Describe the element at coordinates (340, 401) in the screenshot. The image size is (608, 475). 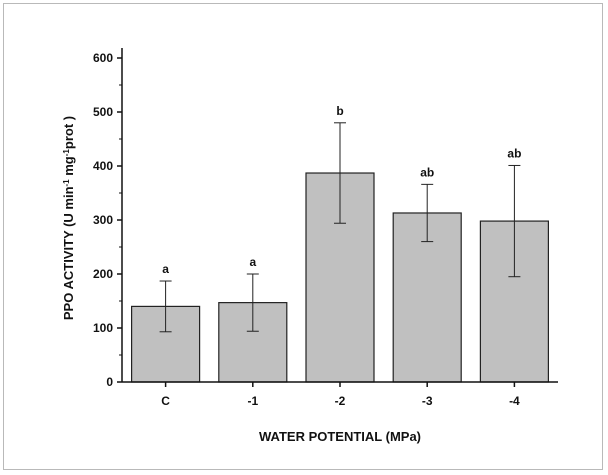
I see `x-tick-label: -2` at that location.